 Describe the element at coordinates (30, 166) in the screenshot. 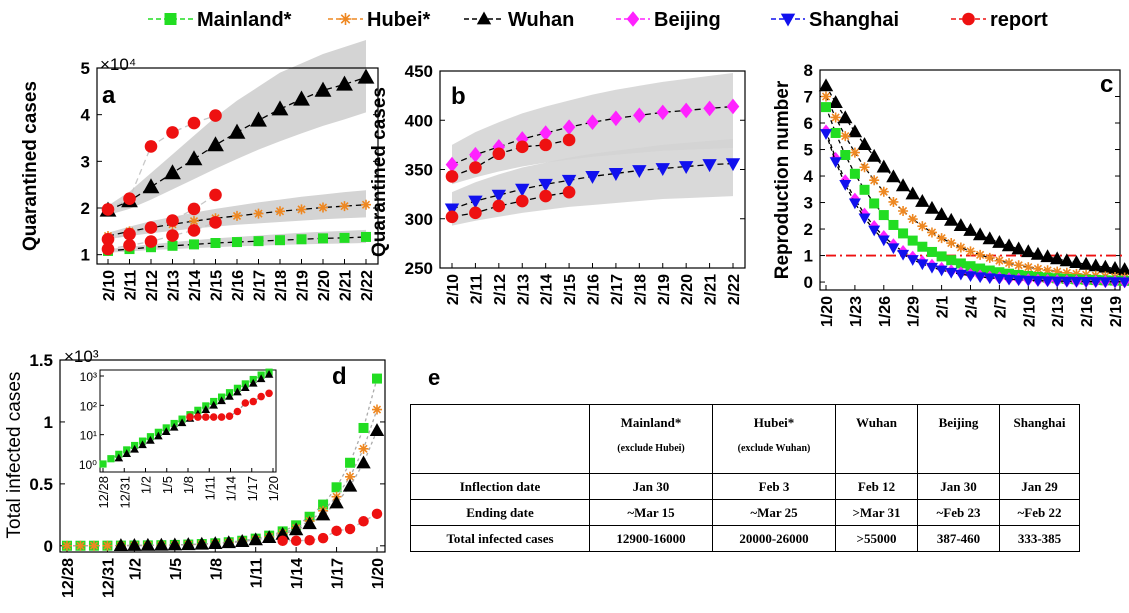

I see `y-axis-label: Quarantined cases` at that location.